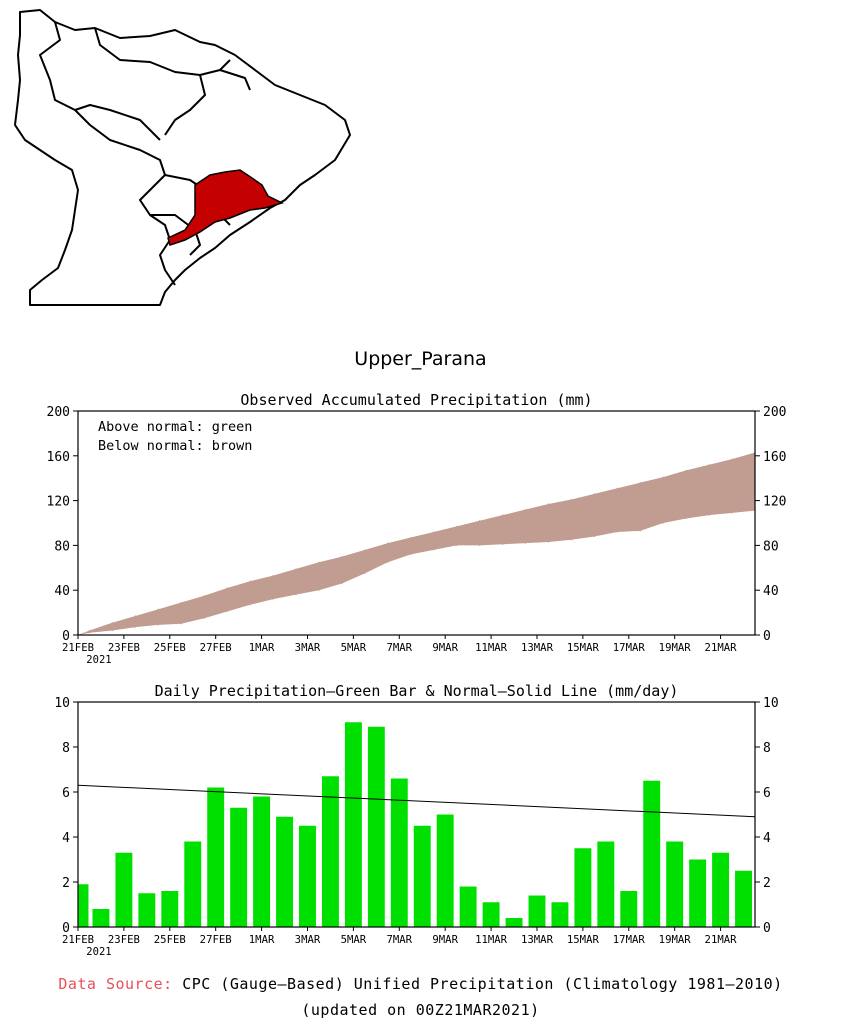 This screenshot has width=841, height=1024. Describe the element at coordinates (225, 207) in the screenshot. I see `upper-parana-region` at that location.